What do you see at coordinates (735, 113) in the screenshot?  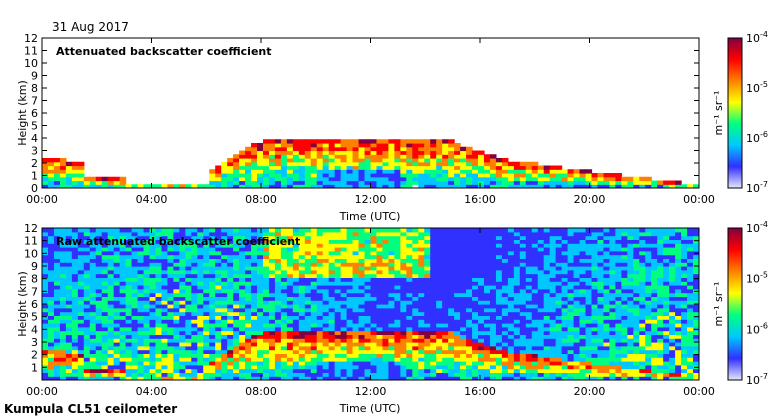 I see `colorbar` at bounding box center [735, 113].